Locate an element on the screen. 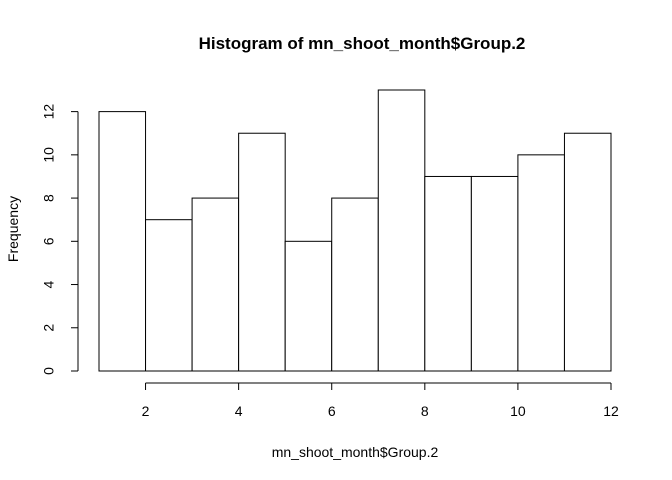 The width and height of the screenshot is (672, 480). y-tick-label: 12 is located at coordinates (49, 112).